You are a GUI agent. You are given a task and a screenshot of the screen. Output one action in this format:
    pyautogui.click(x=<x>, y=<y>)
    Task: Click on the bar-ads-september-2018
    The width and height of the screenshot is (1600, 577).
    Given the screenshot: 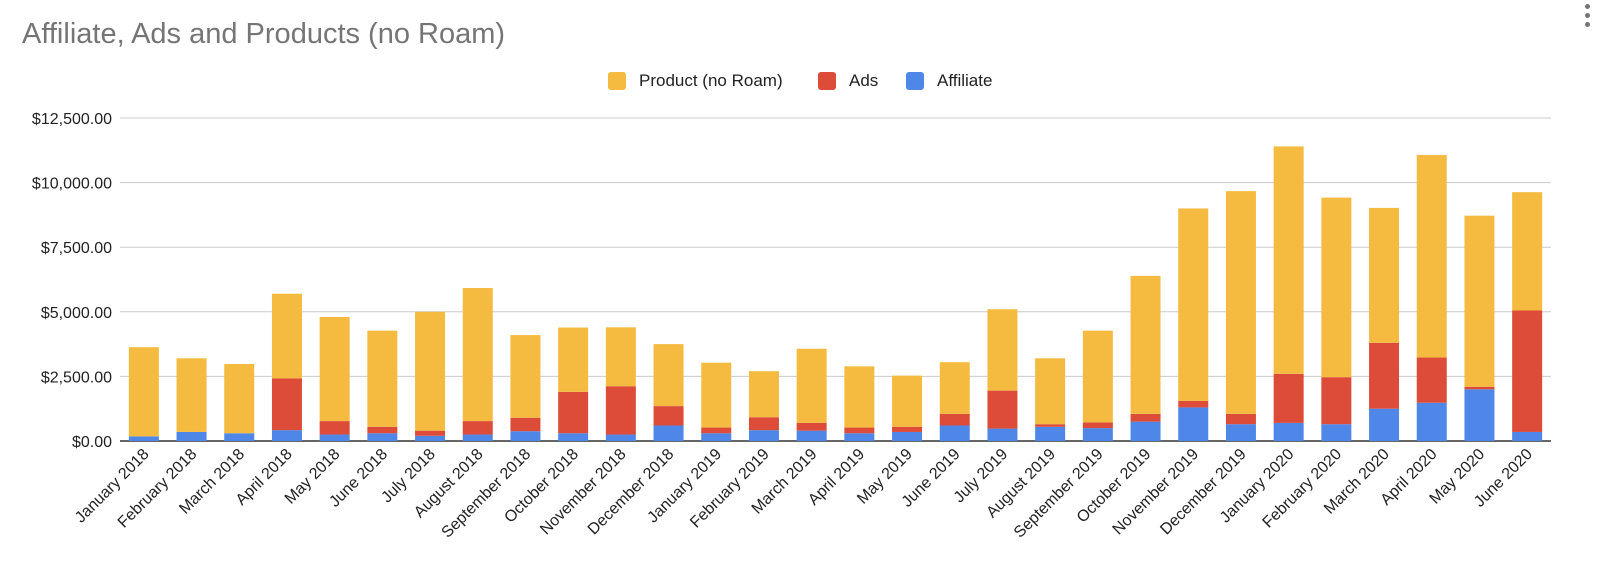 What is the action you would take?
    pyautogui.click(x=525, y=424)
    